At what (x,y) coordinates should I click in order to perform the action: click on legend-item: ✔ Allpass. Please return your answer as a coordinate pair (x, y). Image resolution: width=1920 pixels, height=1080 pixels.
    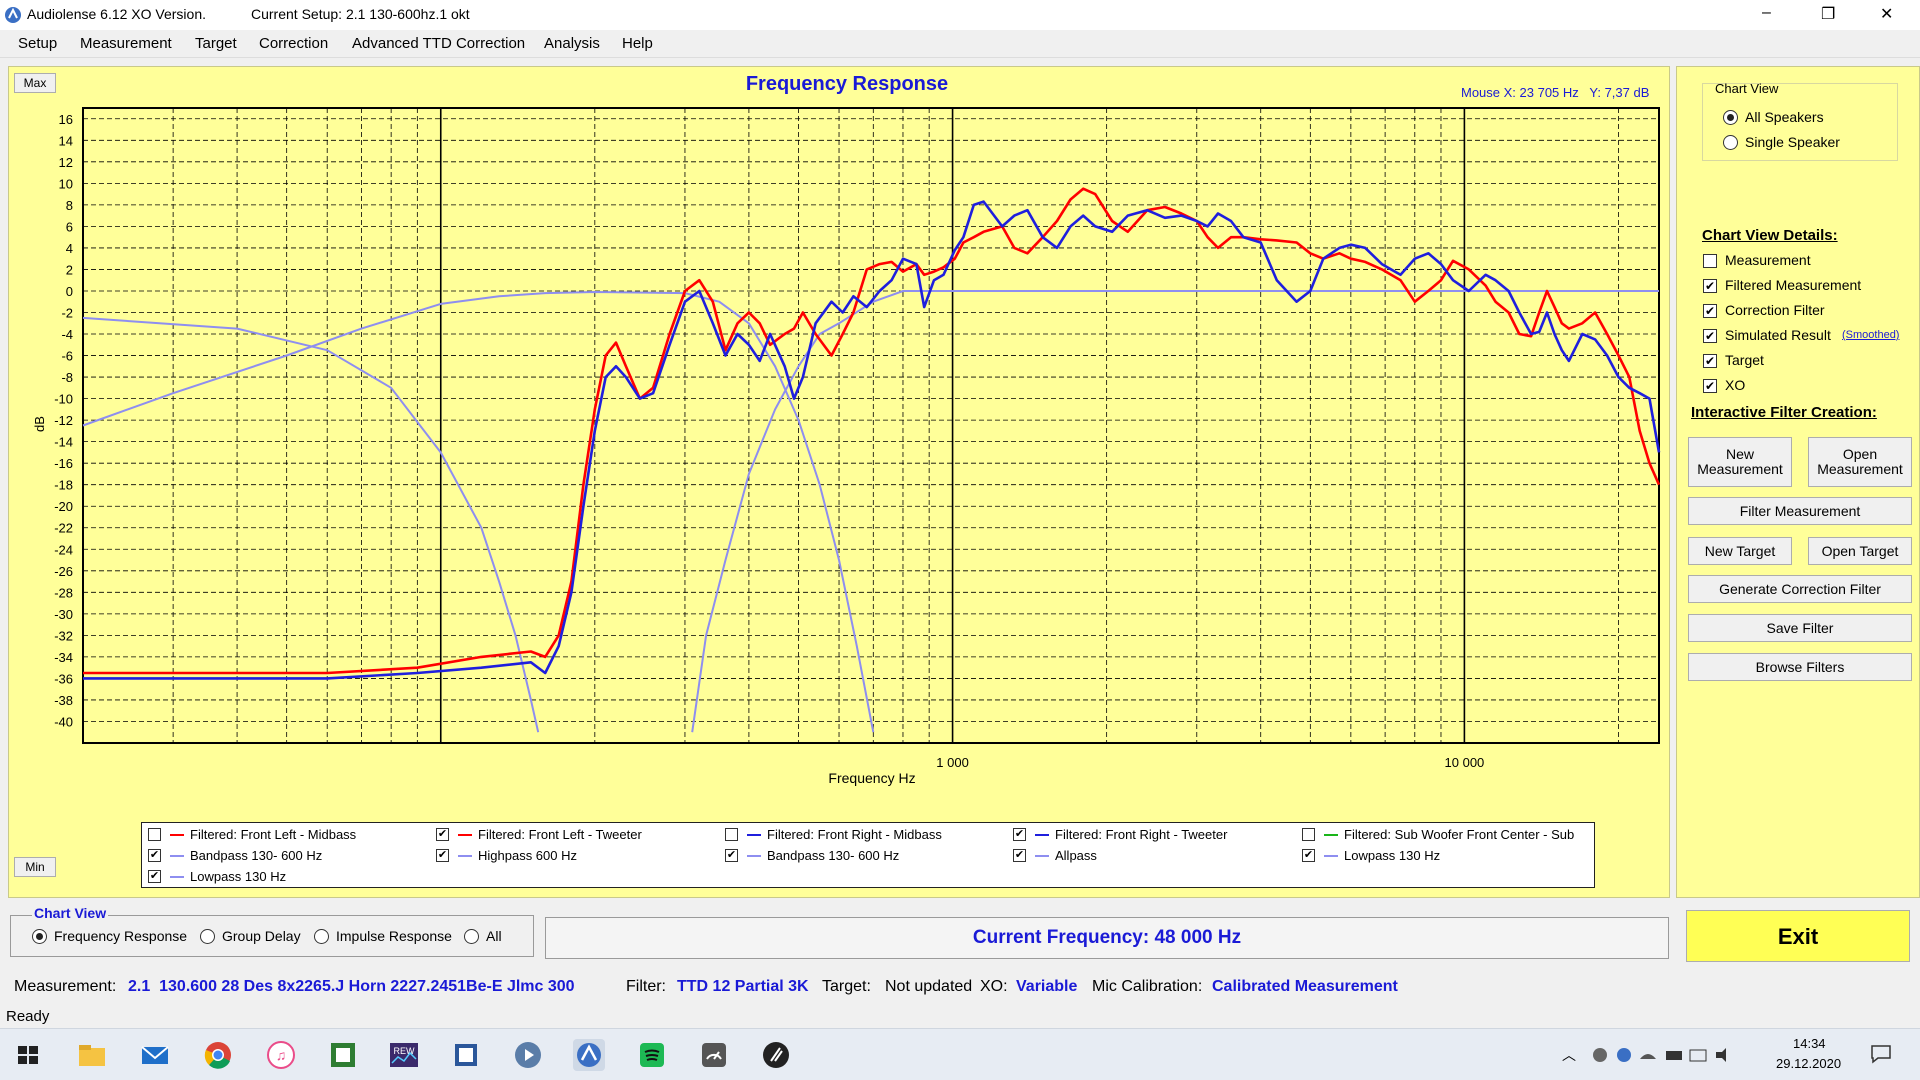
    Looking at the image, I should click on (1156, 856).